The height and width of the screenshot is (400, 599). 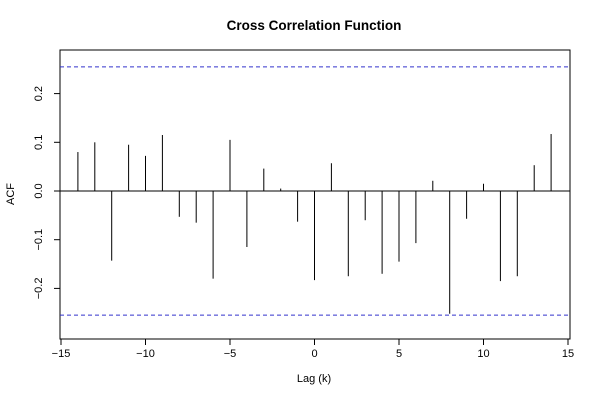 I want to click on x-tick-label: 0, so click(x=314, y=354).